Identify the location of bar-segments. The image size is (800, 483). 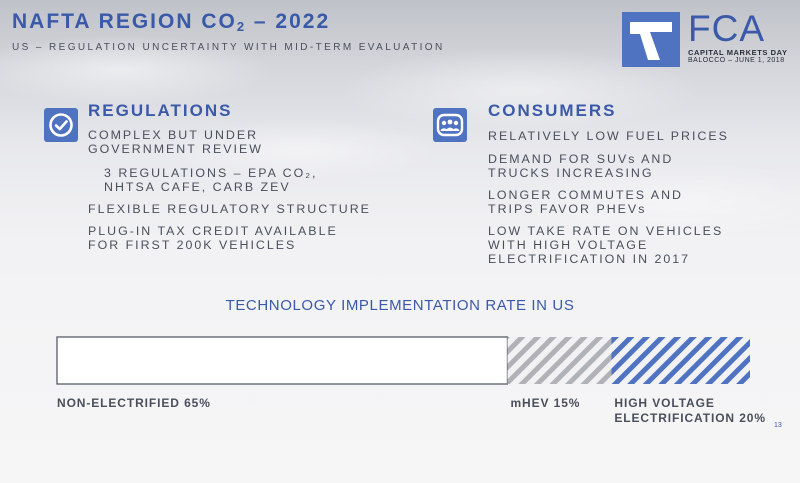
(403, 360).